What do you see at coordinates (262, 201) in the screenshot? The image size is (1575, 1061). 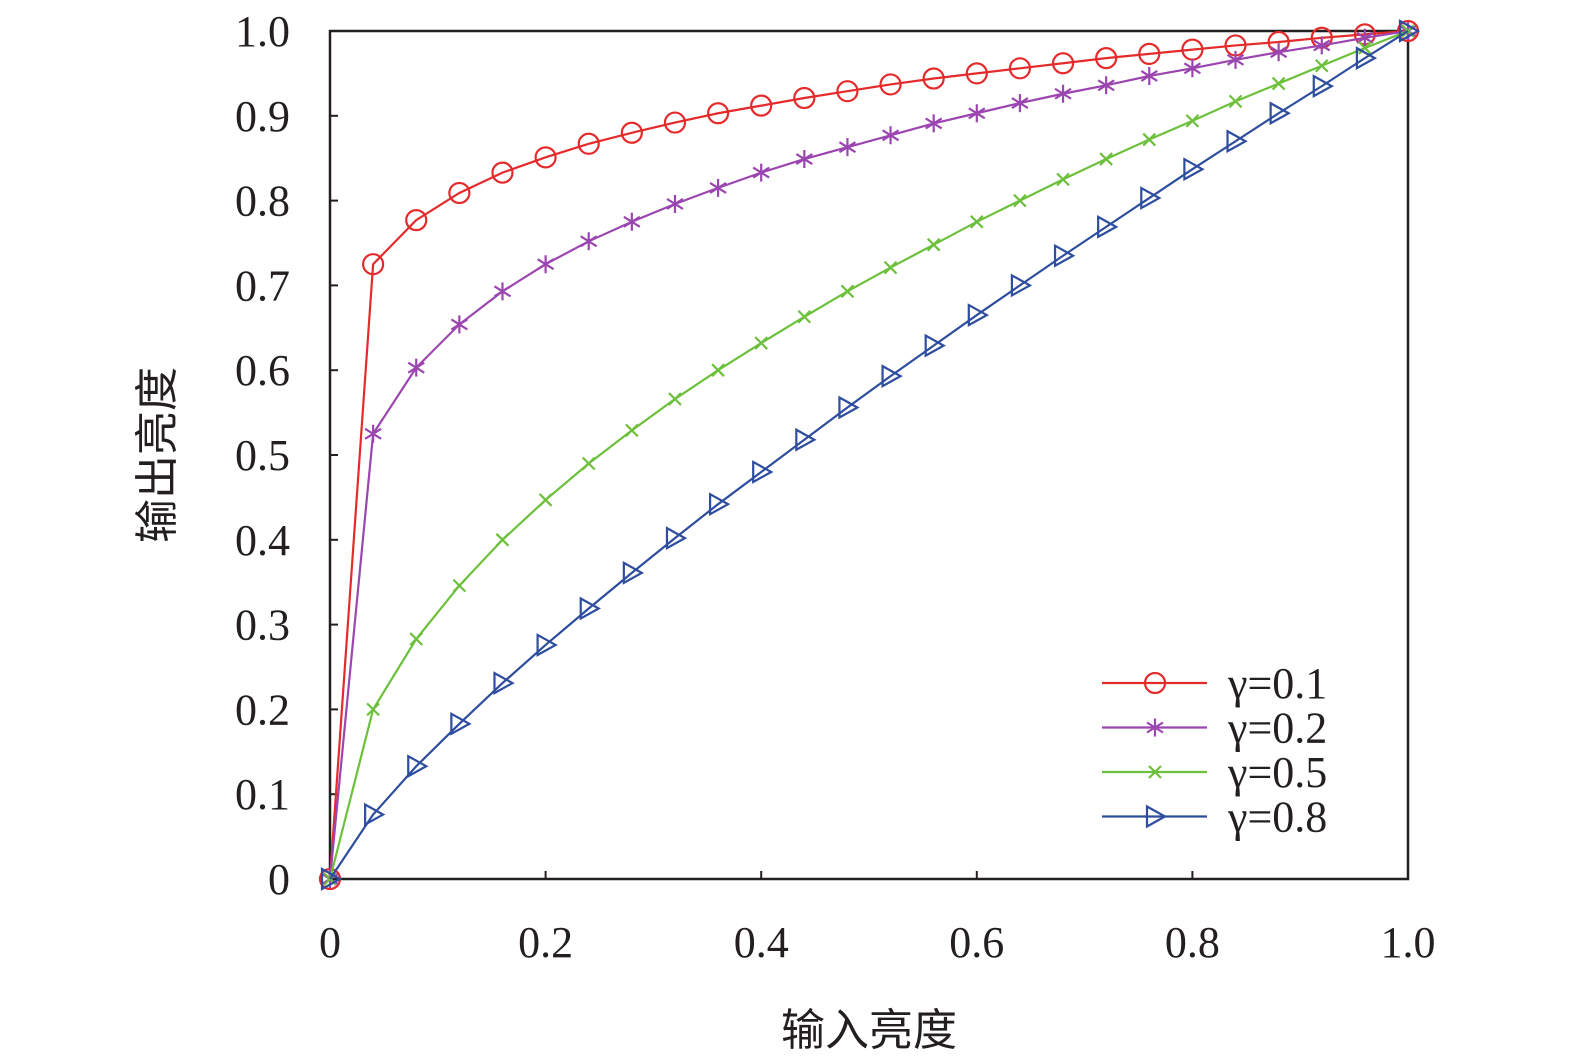 I see `y-tick-label: 0.8` at bounding box center [262, 201].